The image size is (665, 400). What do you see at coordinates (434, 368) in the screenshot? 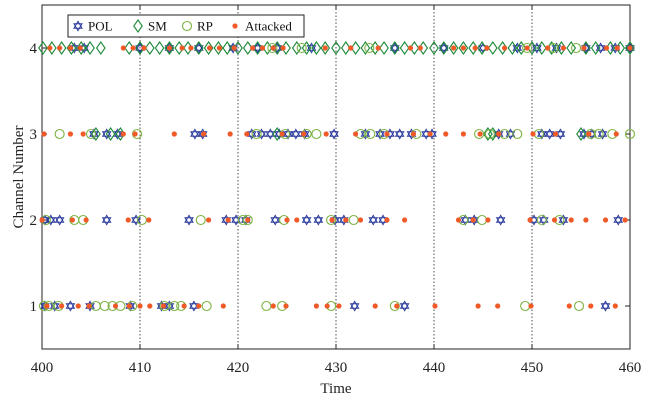
I see `x-tick-label: 440` at bounding box center [434, 368].